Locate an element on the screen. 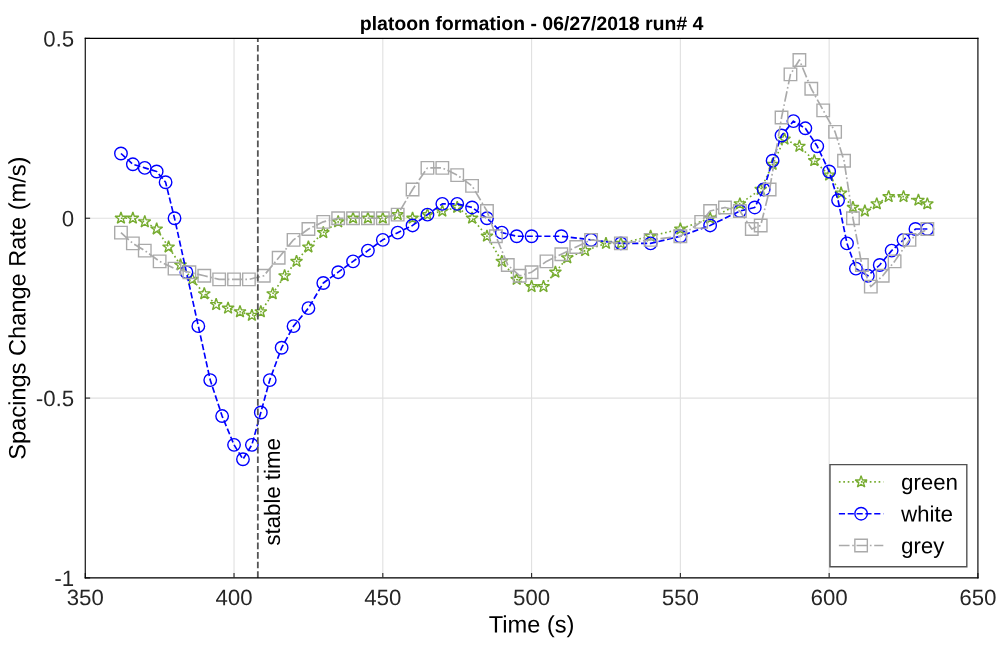 The width and height of the screenshot is (1003, 662). x-tick-label: 650 is located at coordinates (978, 597).